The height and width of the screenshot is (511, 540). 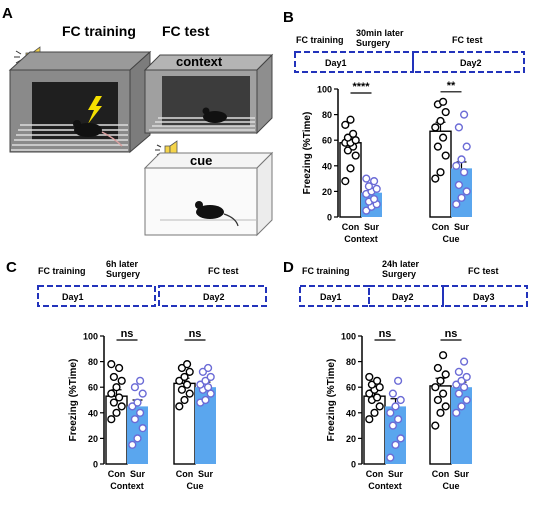 I want to click on cue-chamber: cue, so click(x=208, y=188).